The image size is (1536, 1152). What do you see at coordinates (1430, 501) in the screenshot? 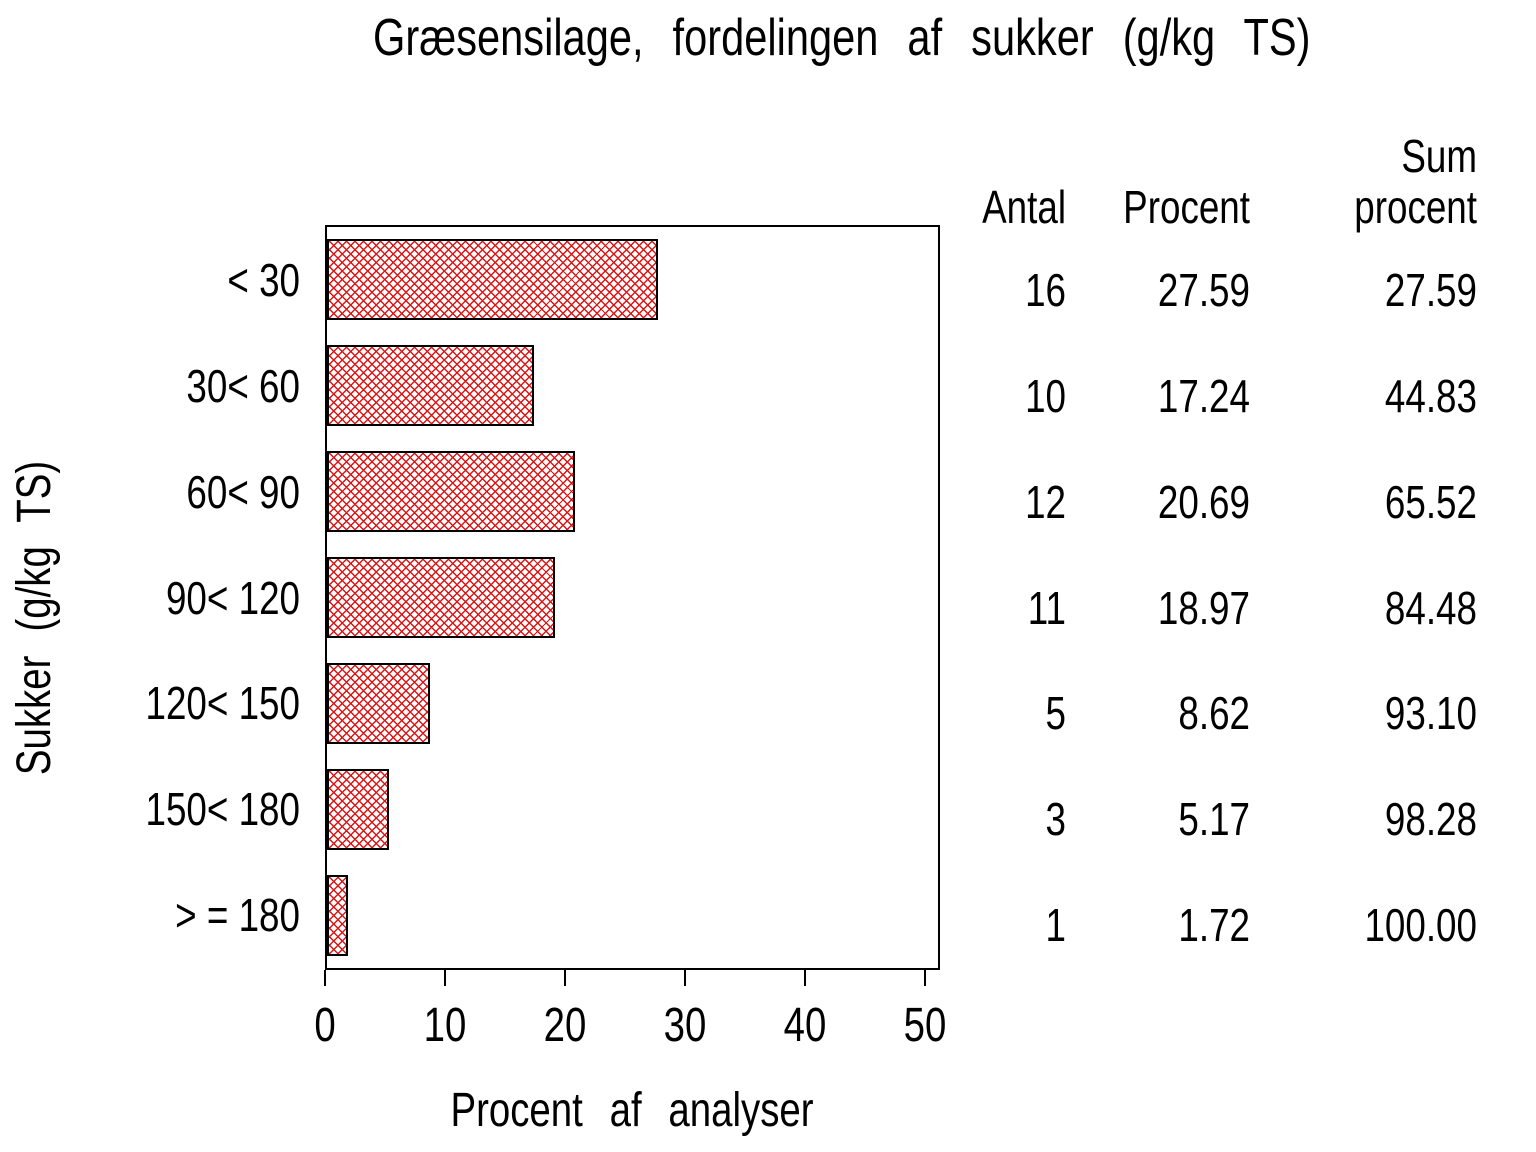
I see `table-cell-sum: 65.52` at bounding box center [1430, 501].